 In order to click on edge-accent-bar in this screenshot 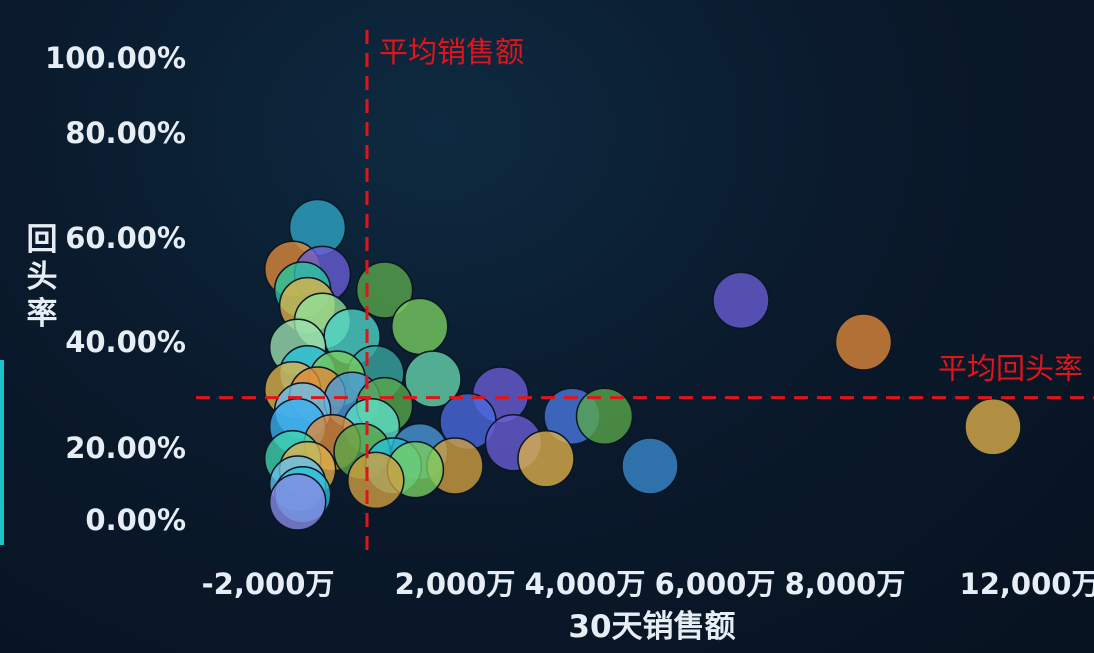, I will do `click(2, 452)`.